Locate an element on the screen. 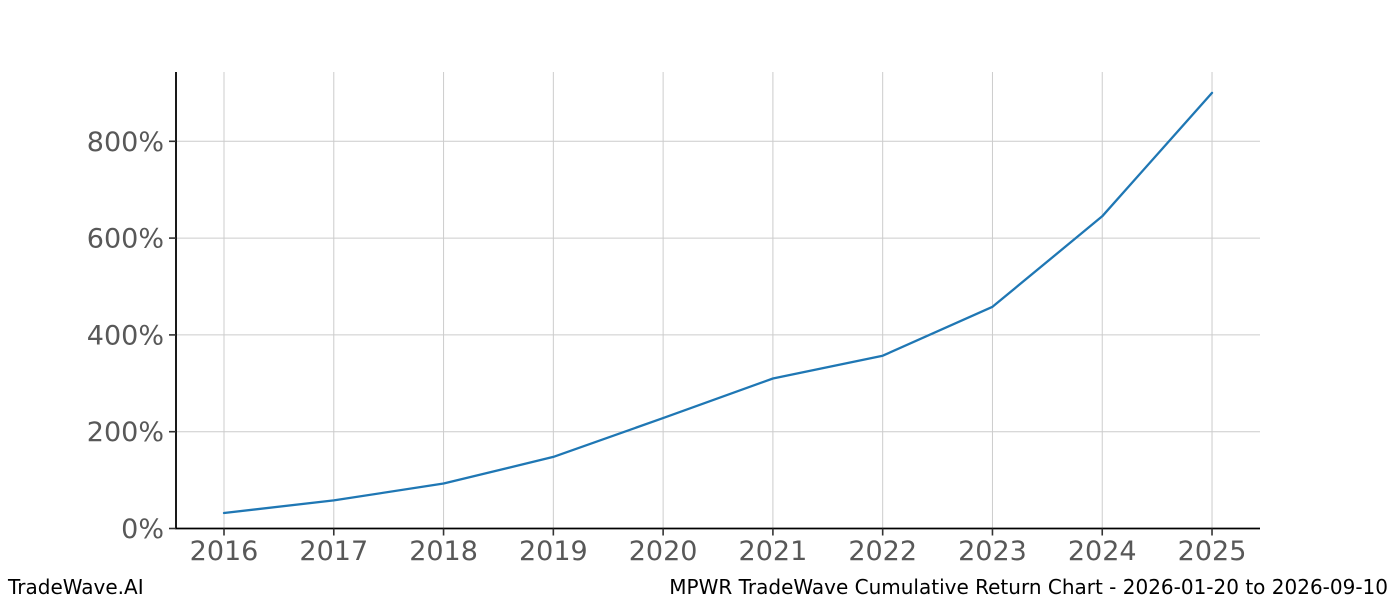 The height and width of the screenshot is (600, 1400). x-tick-label: 2018 is located at coordinates (443, 551).